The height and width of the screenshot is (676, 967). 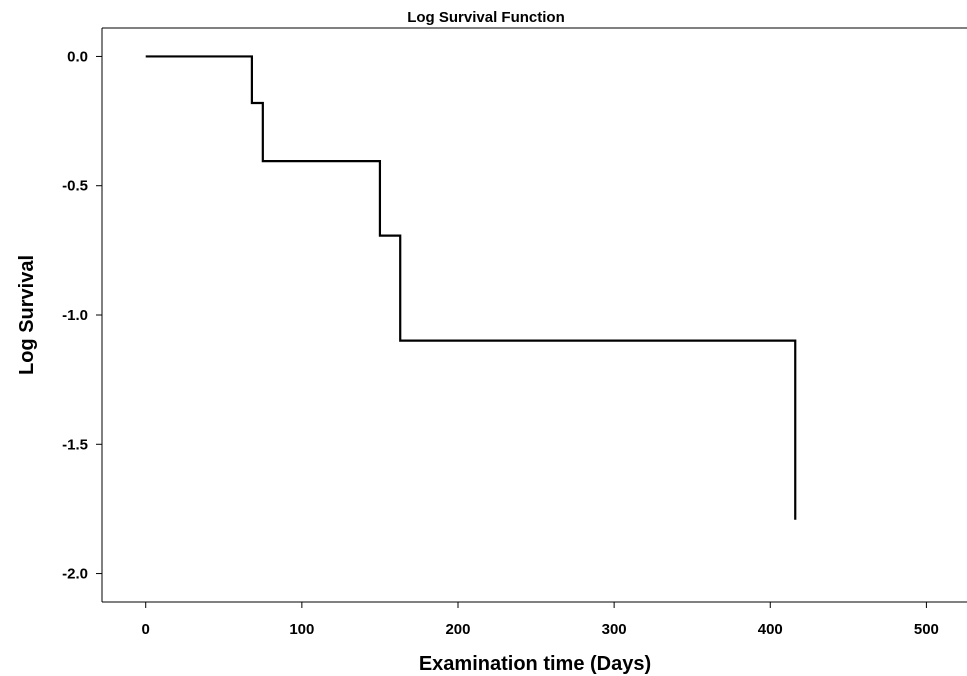 I want to click on y-ticks: 0.0 -0.5 -1.0 -1.5 -2.0, so click(x=82, y=315).